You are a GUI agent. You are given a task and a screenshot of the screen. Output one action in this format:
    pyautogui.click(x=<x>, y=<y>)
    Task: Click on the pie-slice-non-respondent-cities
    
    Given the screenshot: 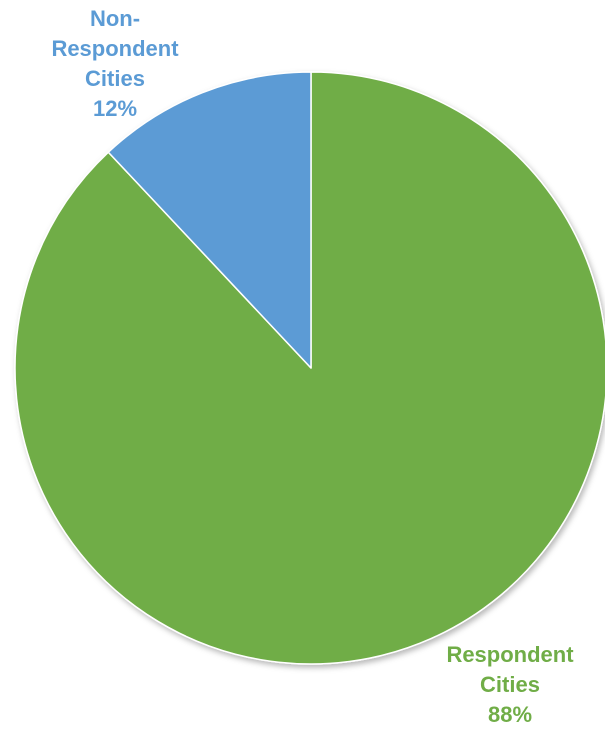 What is the action you would take?
    pyautogui.click(x=209, y=220)
    